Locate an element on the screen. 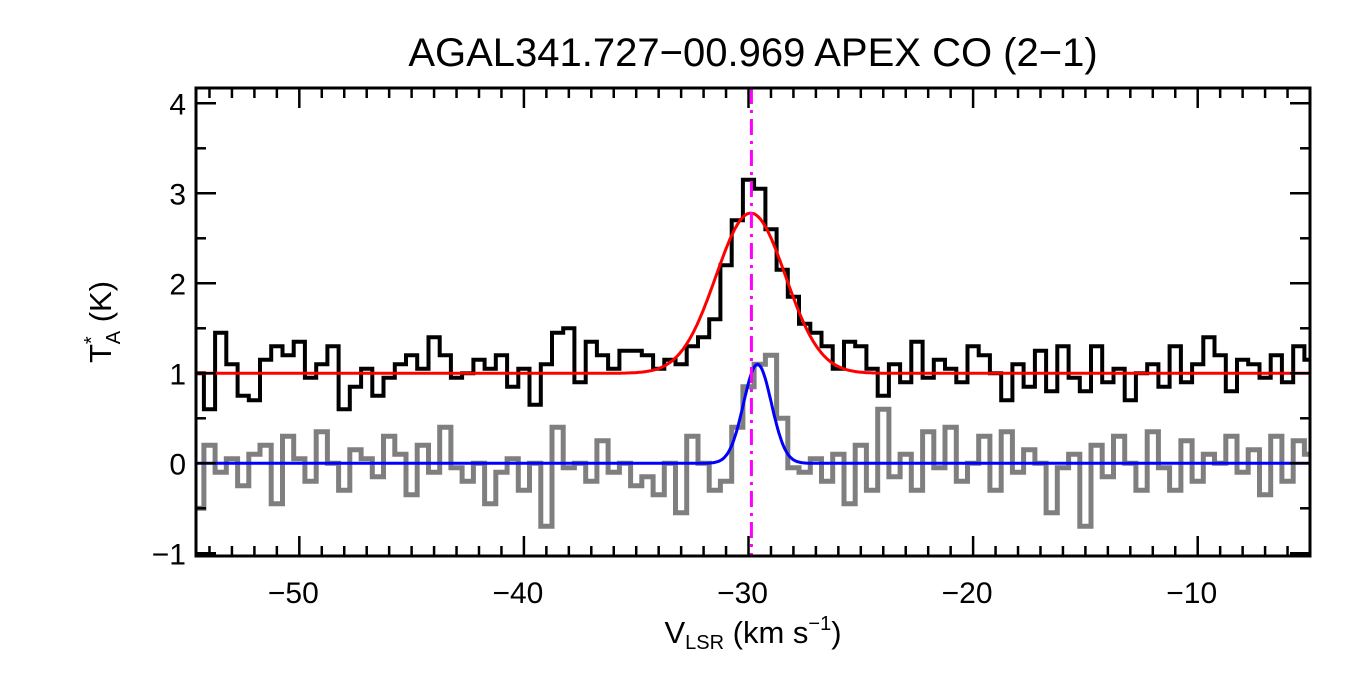 The height and width of the screenshot is (675, 1350). blue-gaussian-fit is located at coordinates (753, 413).